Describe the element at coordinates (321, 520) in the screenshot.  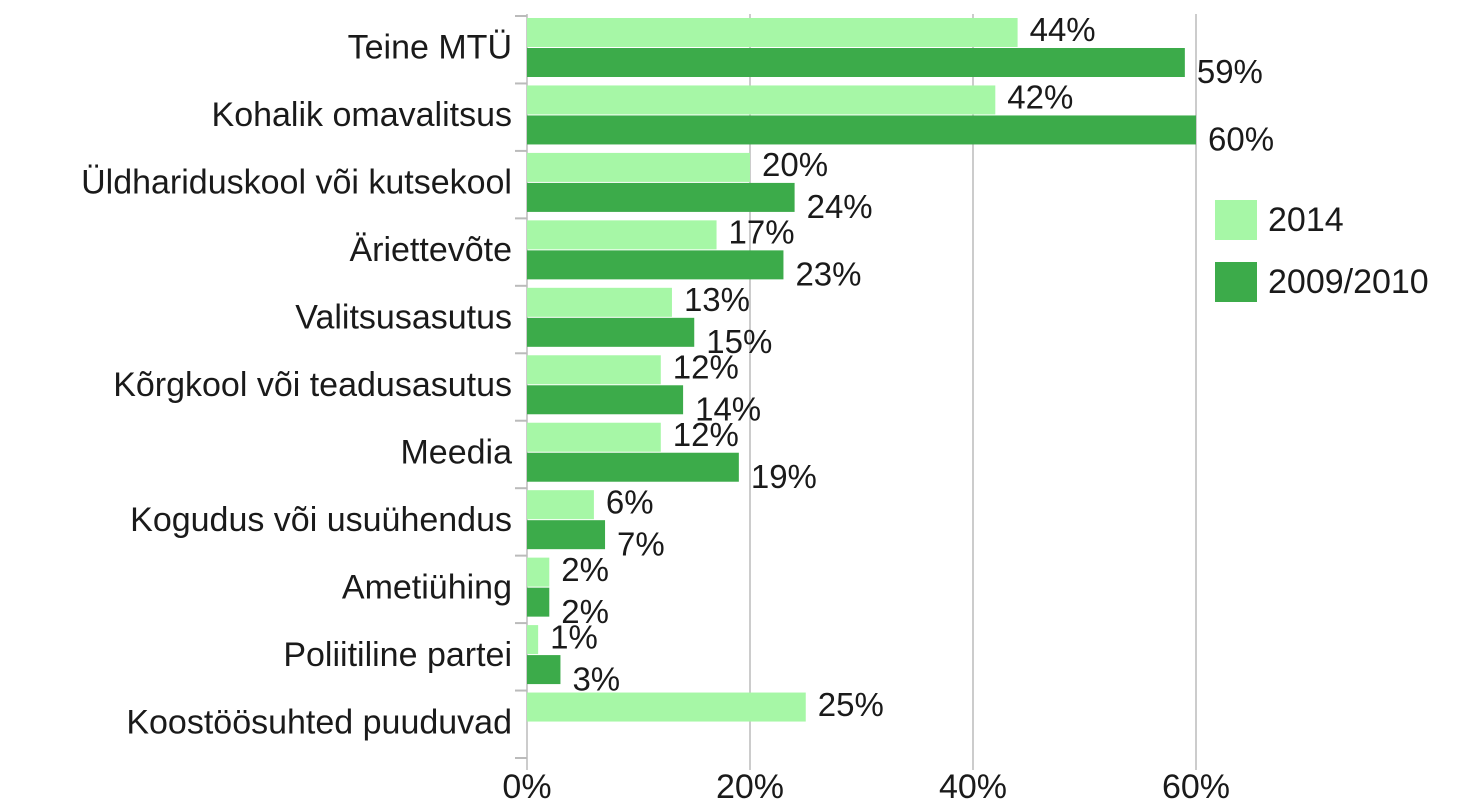
I see `category-label: Kogudus või usuühendus` at that location.